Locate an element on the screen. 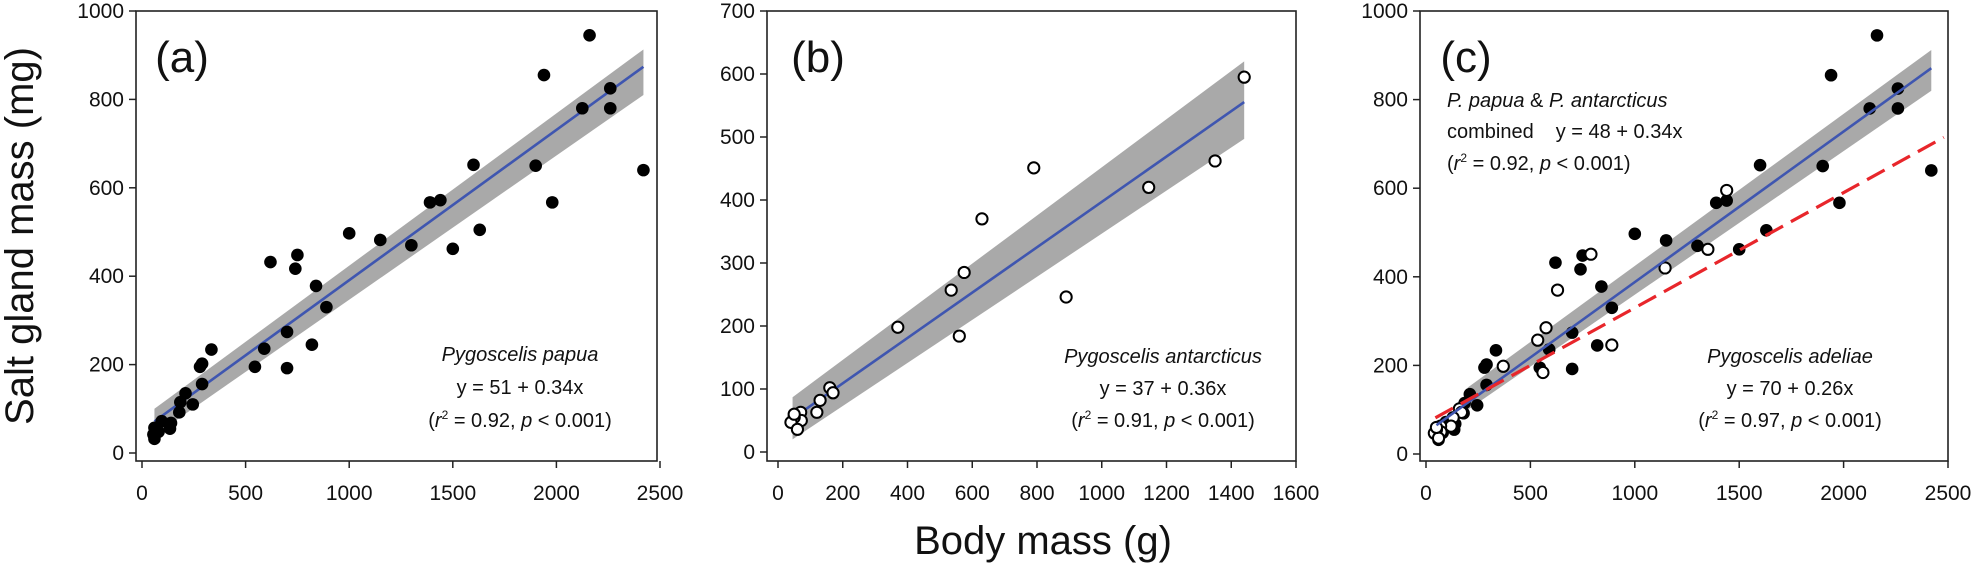 This screenshot has height=565, width=1976. x-tick-label: 1600 is located at coordinates (1296, 493).